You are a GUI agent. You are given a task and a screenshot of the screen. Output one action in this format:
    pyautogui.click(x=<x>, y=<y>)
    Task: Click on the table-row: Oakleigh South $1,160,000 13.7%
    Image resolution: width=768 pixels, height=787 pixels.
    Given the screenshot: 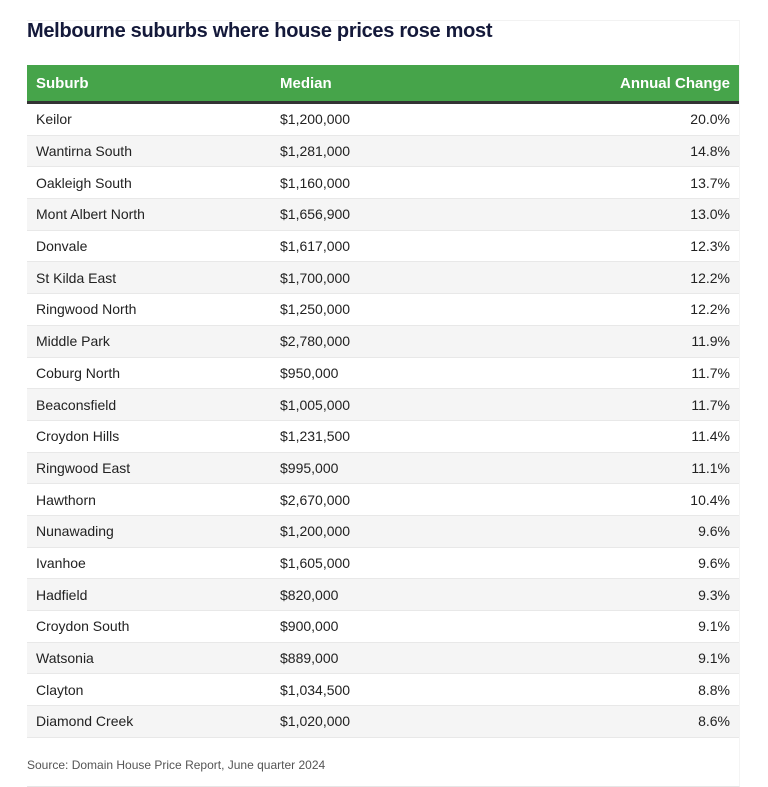 What is the action you would take?
    pyautogui.click(x=383, y=183)
    